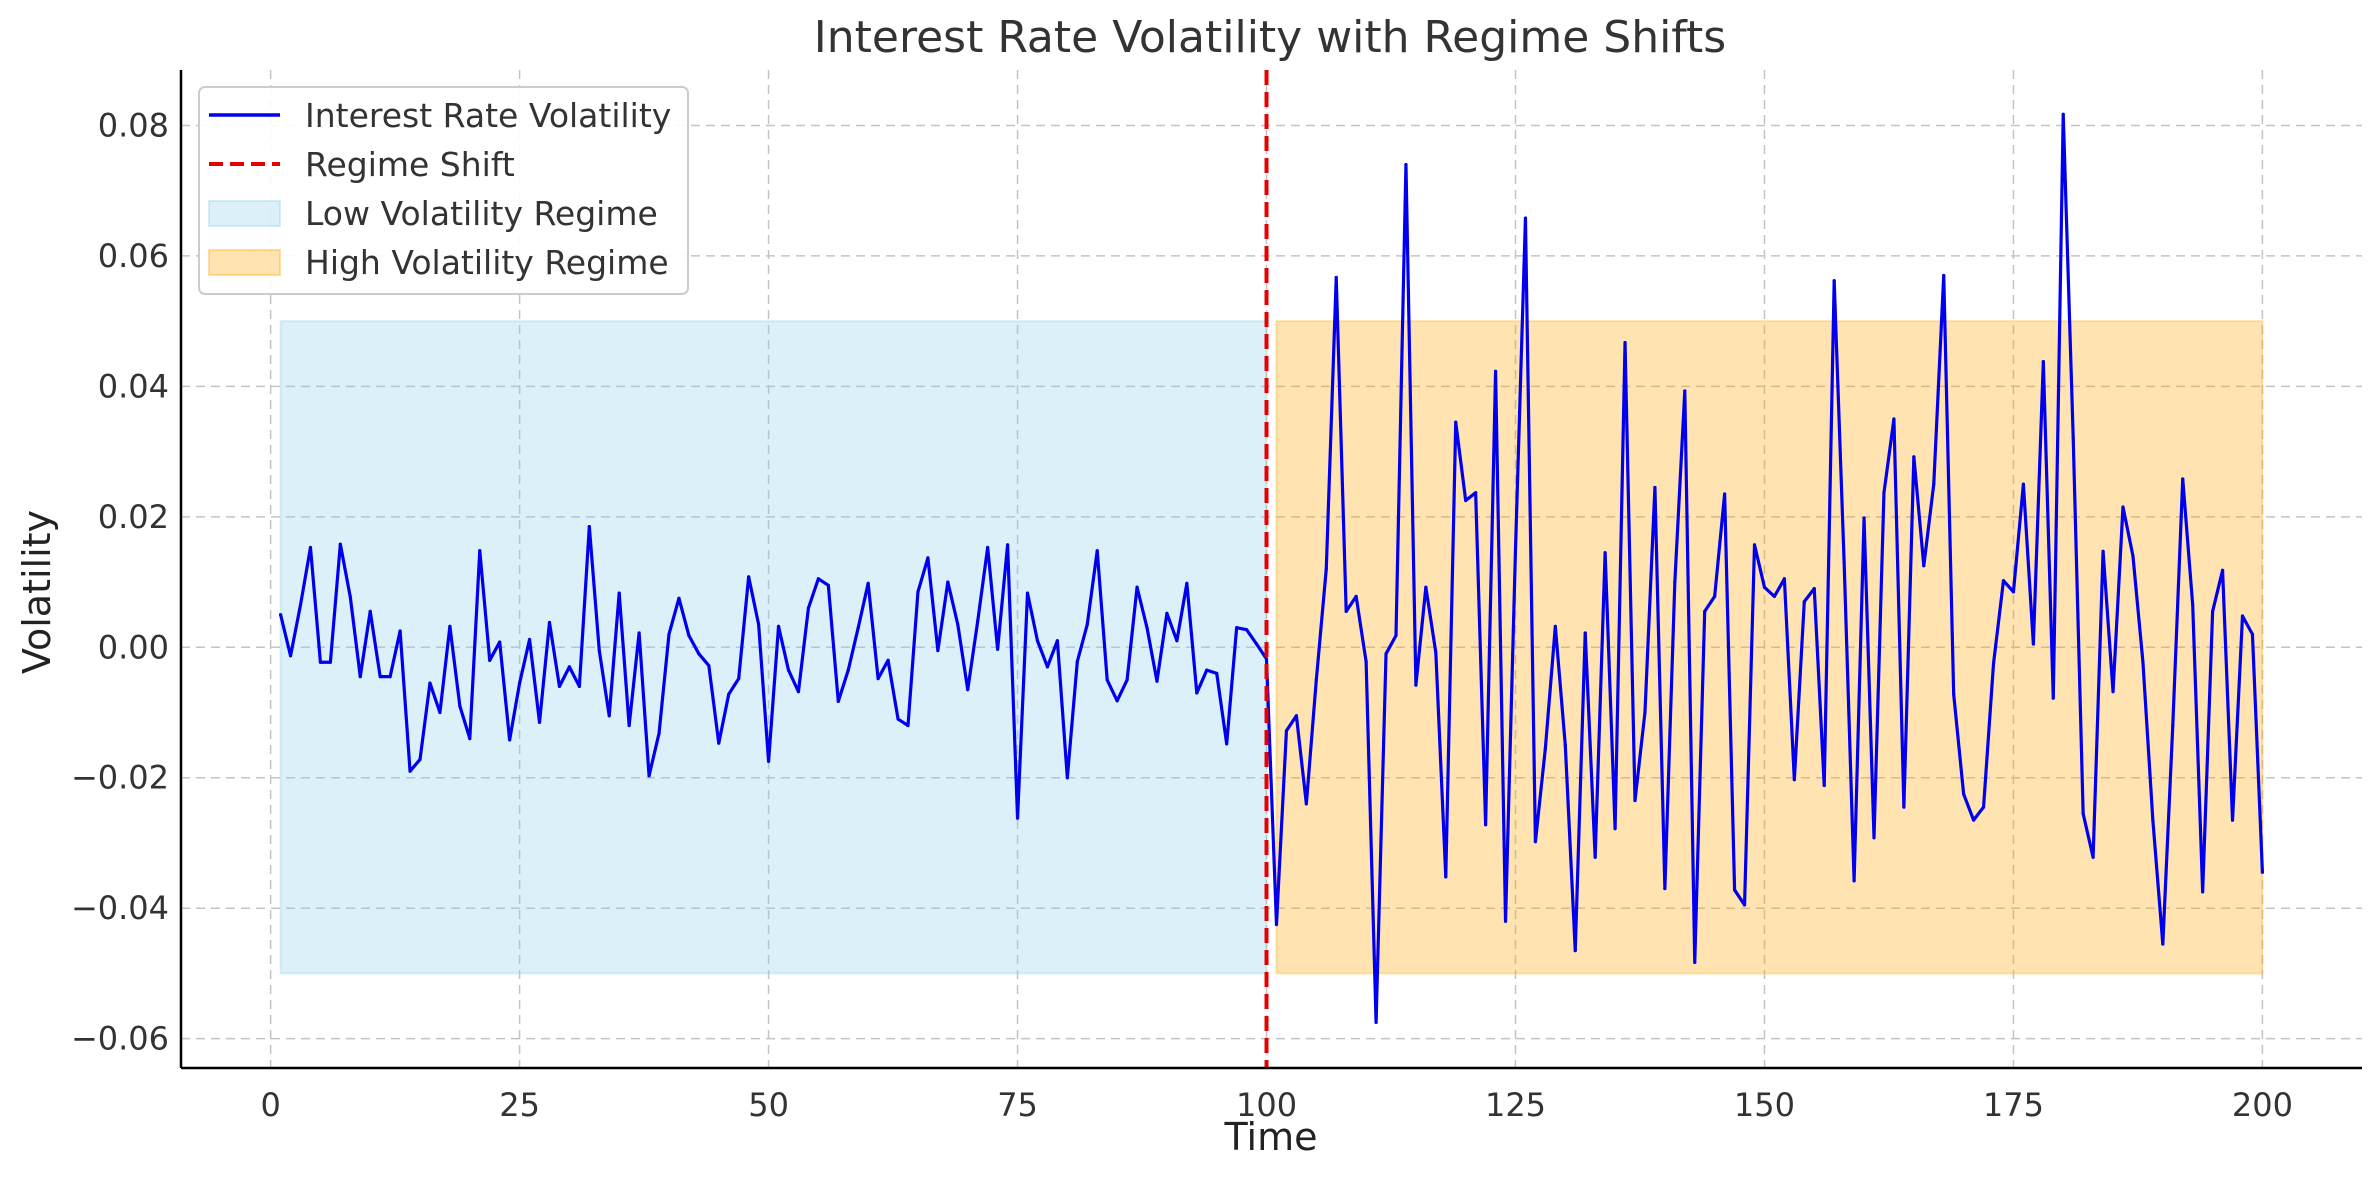 Image resolution: width=2379 pixels, height=1180 pixels. What do you see at coordinates (120, 778) in the screenshot?
I see `y-tick-label: −0.02` at bounding box center [120, 778].